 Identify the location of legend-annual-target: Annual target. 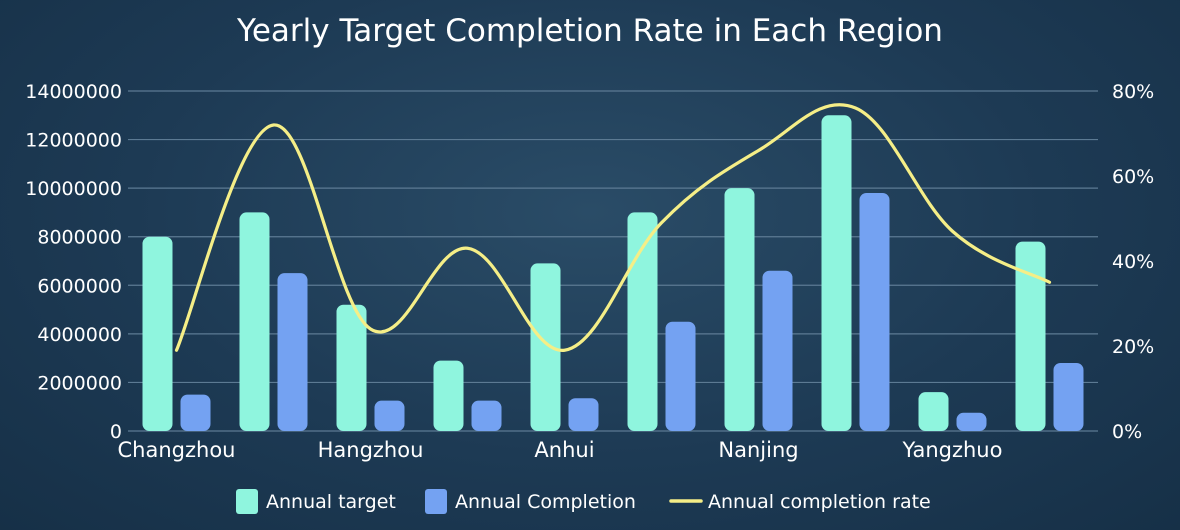
(316, 501).